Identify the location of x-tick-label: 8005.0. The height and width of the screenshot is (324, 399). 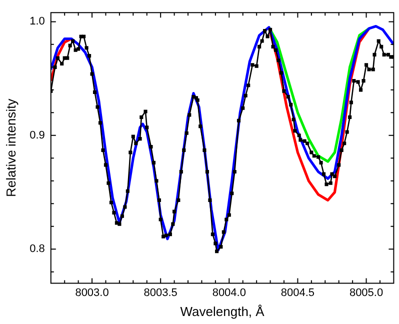
(366, 292).